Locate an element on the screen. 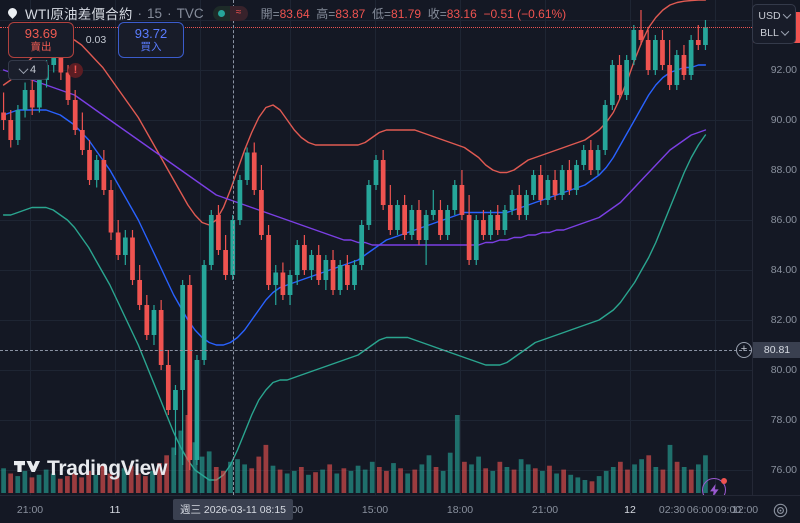  price-tick: 76.00 is located at coordinates (783, 470).